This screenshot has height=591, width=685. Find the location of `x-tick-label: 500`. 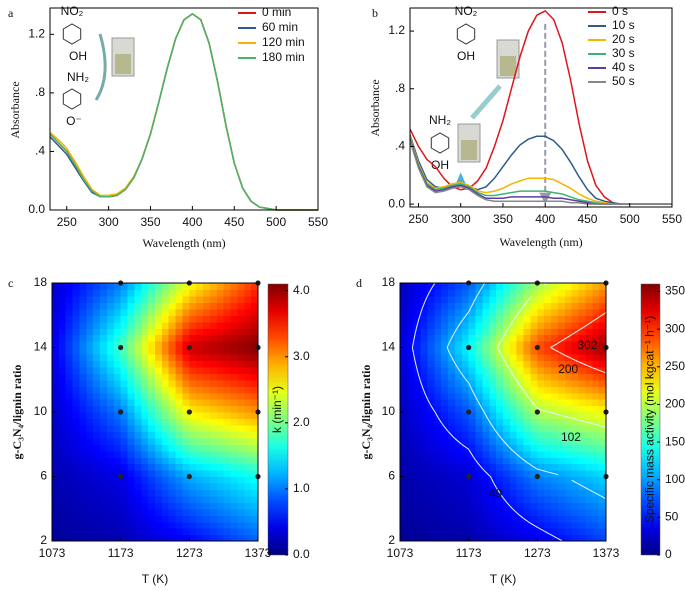

x-tick-label: 500 is located at coordinates (276, 222).